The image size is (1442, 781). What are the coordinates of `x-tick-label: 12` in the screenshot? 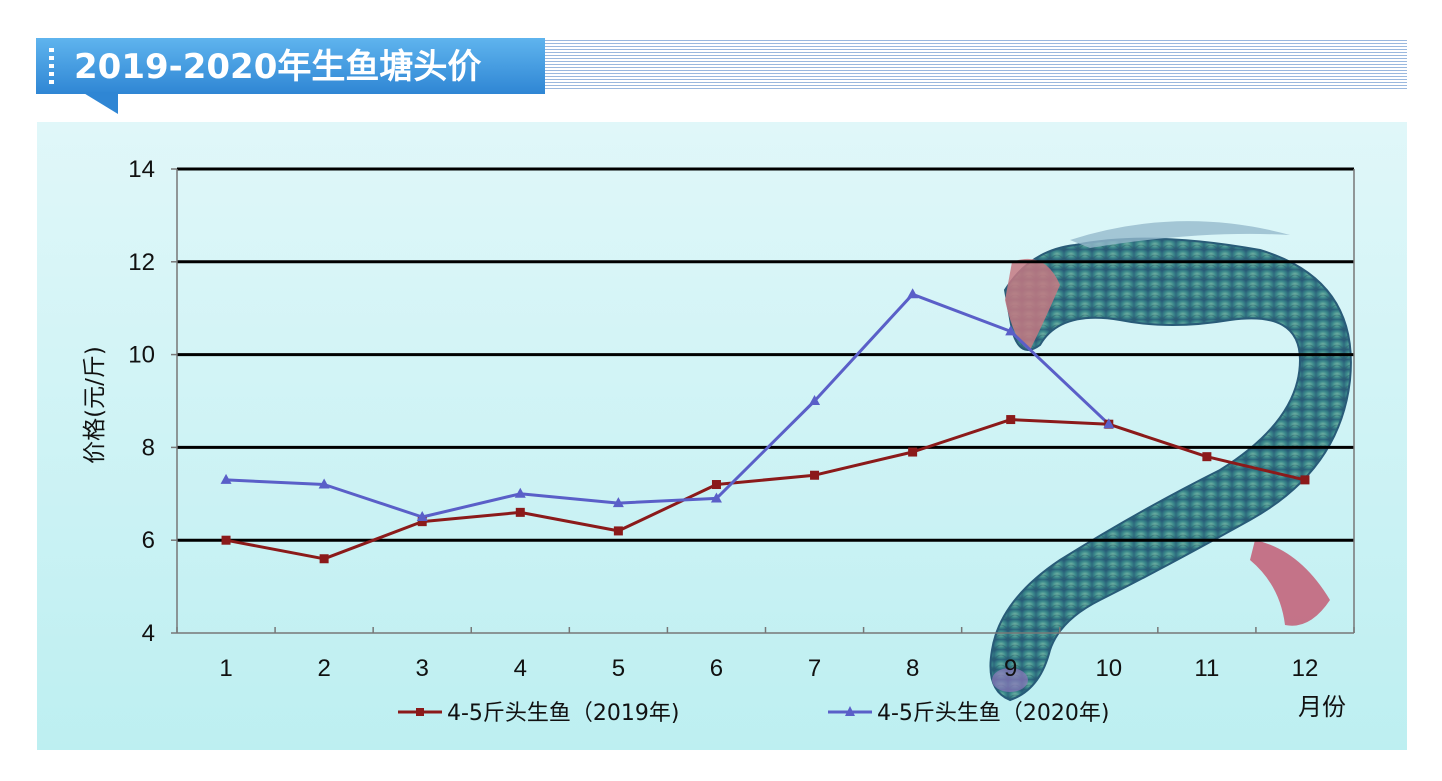 It's located at (1305, 668).